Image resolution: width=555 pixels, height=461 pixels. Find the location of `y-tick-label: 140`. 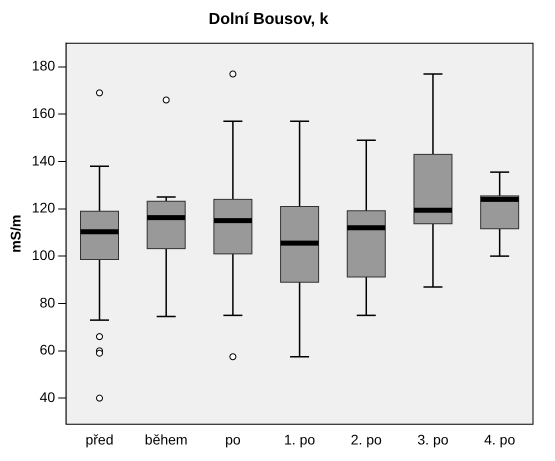

y-tick-label: 140 is located at coordinates (44, 160).